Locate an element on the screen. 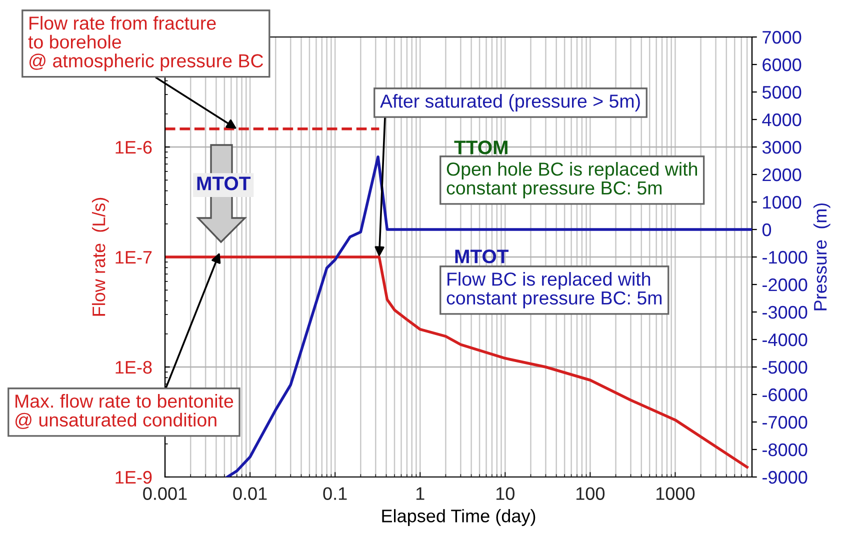 This screenshot has height=542, width=856. y2-tick-label: -4000 is located at coordinates (785, 339).